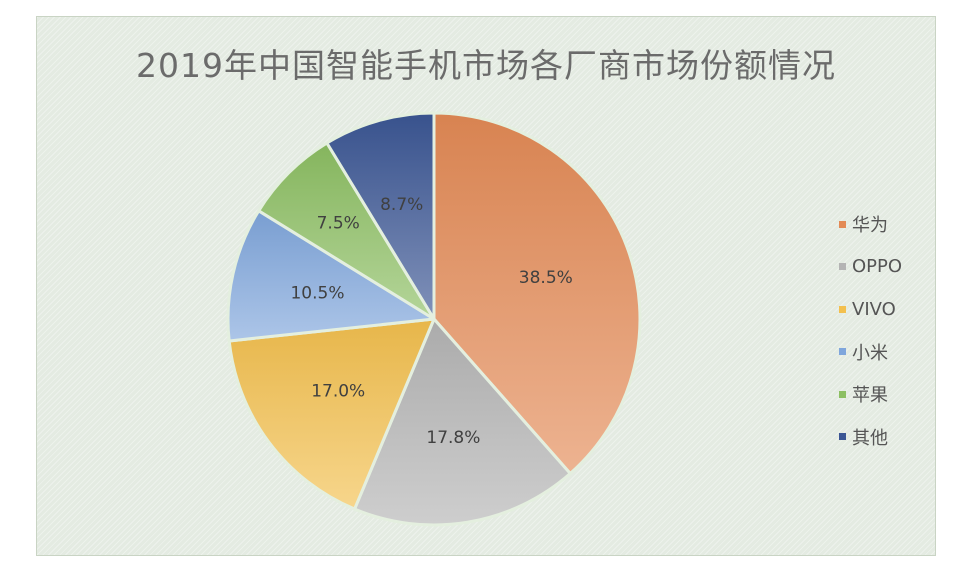 The height and width of the screenshot is (574, 960). Describe the element at coordinates (486, 65) in the screenshot. I see `chart-title: 2019年中国智能手机市场各厂商市场份额情况` at that location.